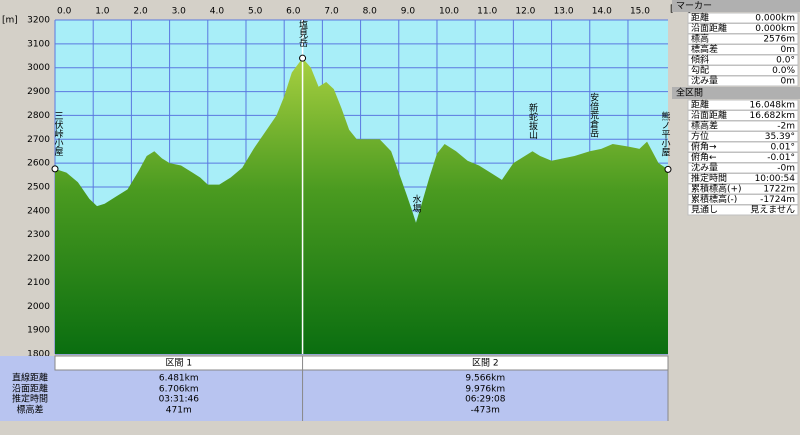 The height and width of the screenshot is (435, 800). What do you see at coordinates (38, 140) in the screenshot?
I see `y-tick-label: 2700` at bounding box center [38, 140].